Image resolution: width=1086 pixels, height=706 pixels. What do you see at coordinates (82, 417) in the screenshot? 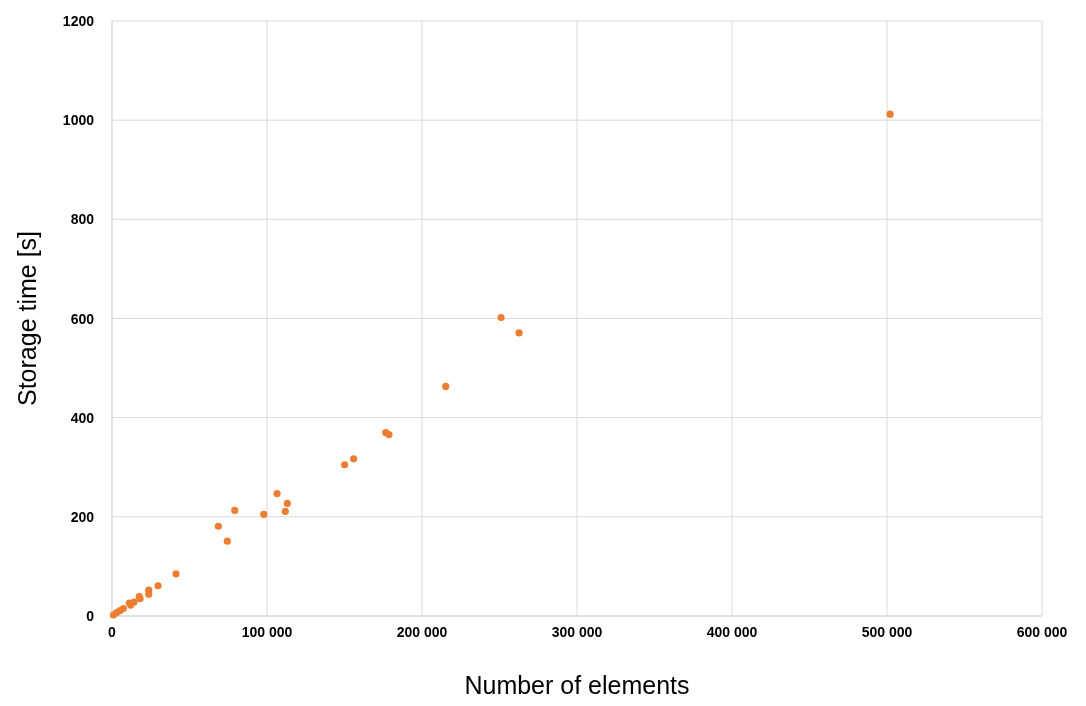
I see `y-tick-label: 400` at bounding box center [82, 417].